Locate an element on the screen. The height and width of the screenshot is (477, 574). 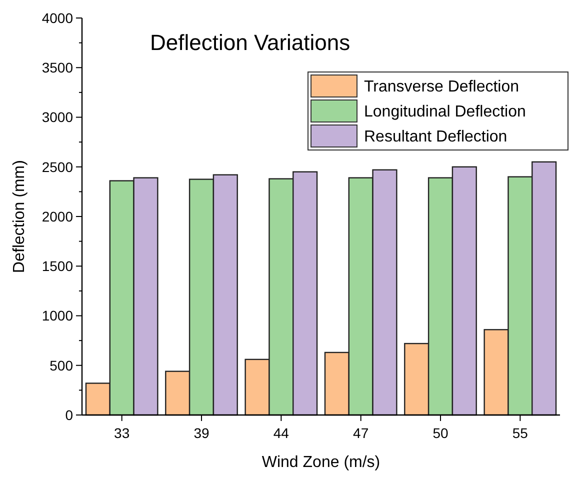
legend-label: Longitudinal Deflection is located at coordinates (445, 112).